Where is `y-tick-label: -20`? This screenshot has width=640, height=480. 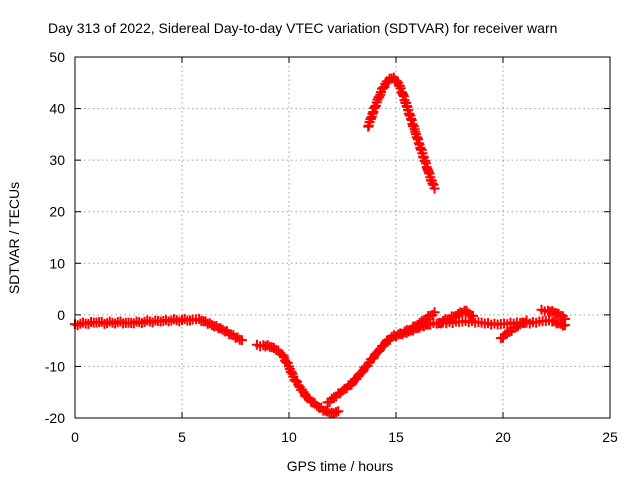 y-tick-label: -20 is located at coordinates (55, 418).